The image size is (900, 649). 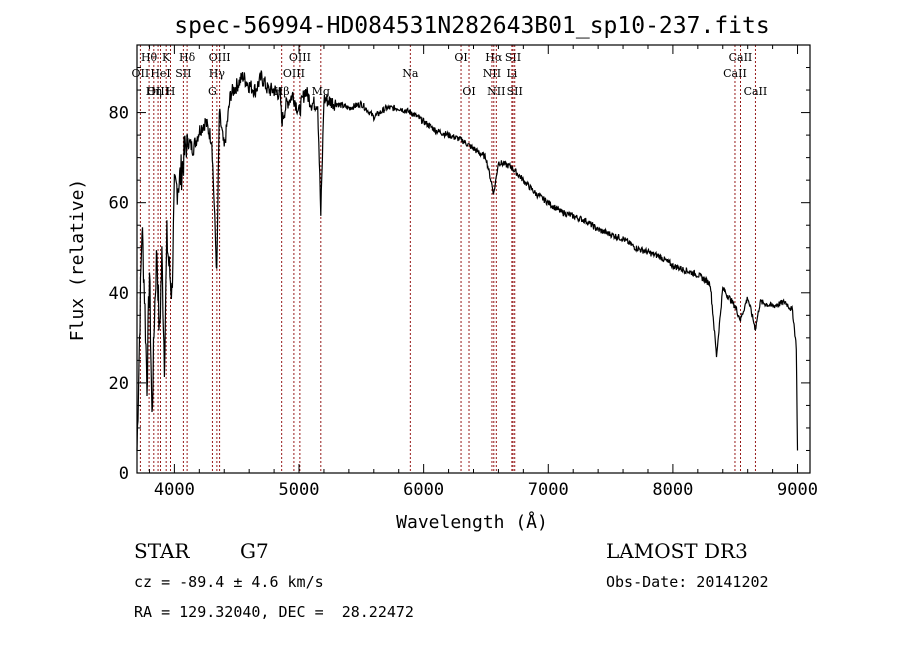 What do you see at coordinates (254, 551) in the screenshot?
I see `subclass: G7` at bounding box center [254, 551].